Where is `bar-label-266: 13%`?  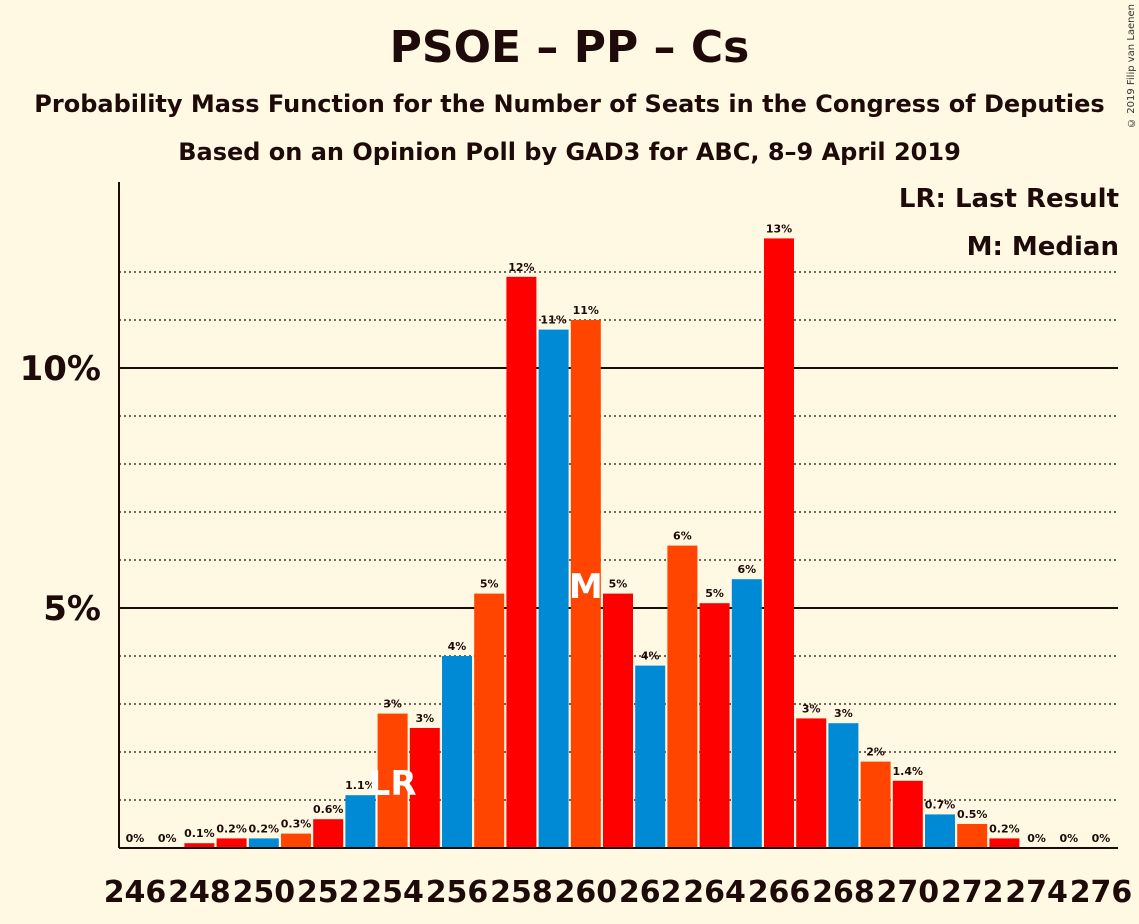 bar-label-266: 13% is located at coordinates (779, 228).